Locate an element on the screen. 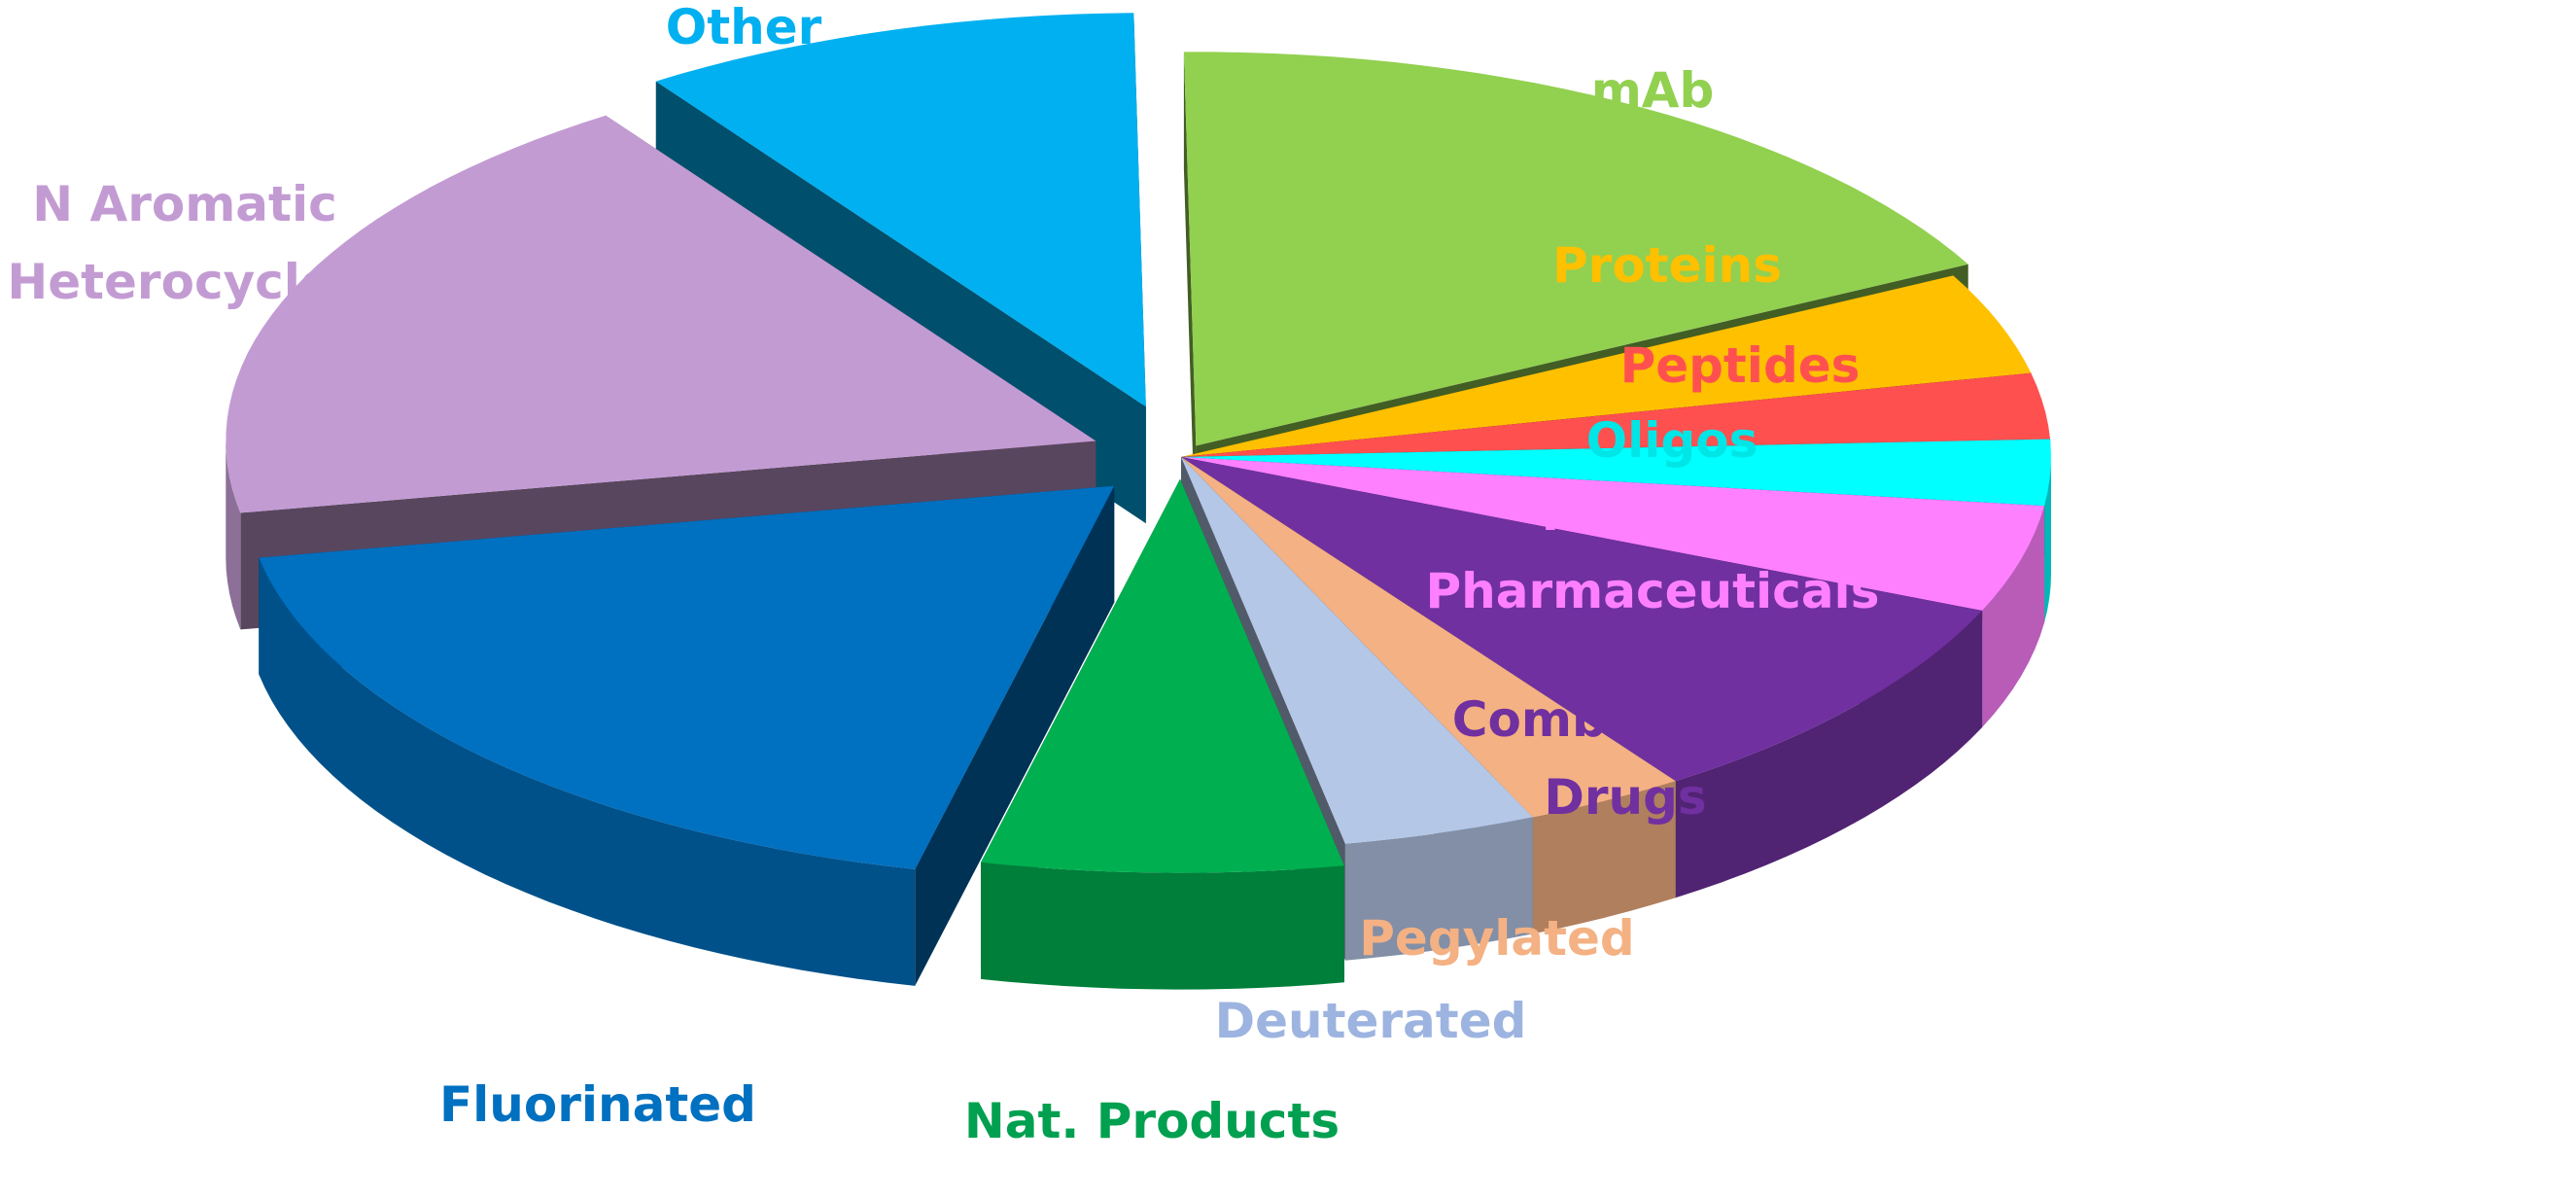 Image resolution: width=2576 pixels, height=1197 pixels. slice-label-proteins: Proteins is located at coordinates (1667, 265).